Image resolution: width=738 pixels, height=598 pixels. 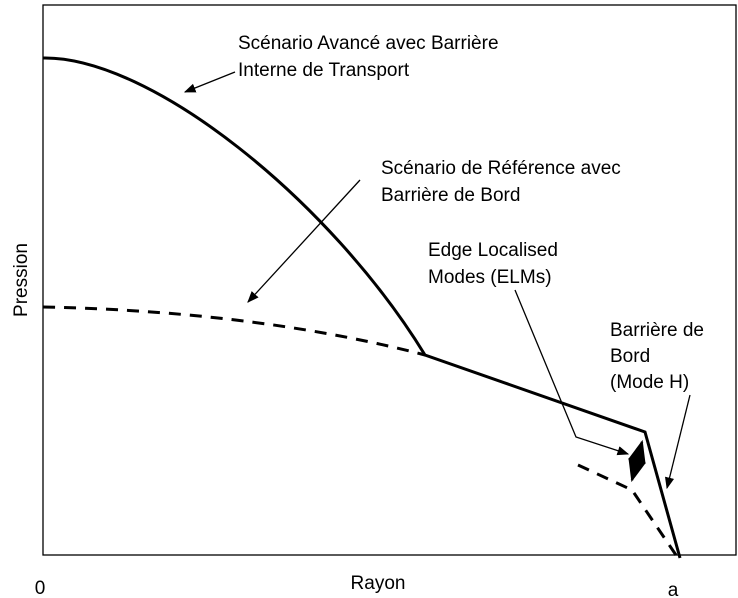 What do you see at coordinates (21, 280) in the screenshot?
I see `y-axis-label: Pression` at bounding box center [21, 280].